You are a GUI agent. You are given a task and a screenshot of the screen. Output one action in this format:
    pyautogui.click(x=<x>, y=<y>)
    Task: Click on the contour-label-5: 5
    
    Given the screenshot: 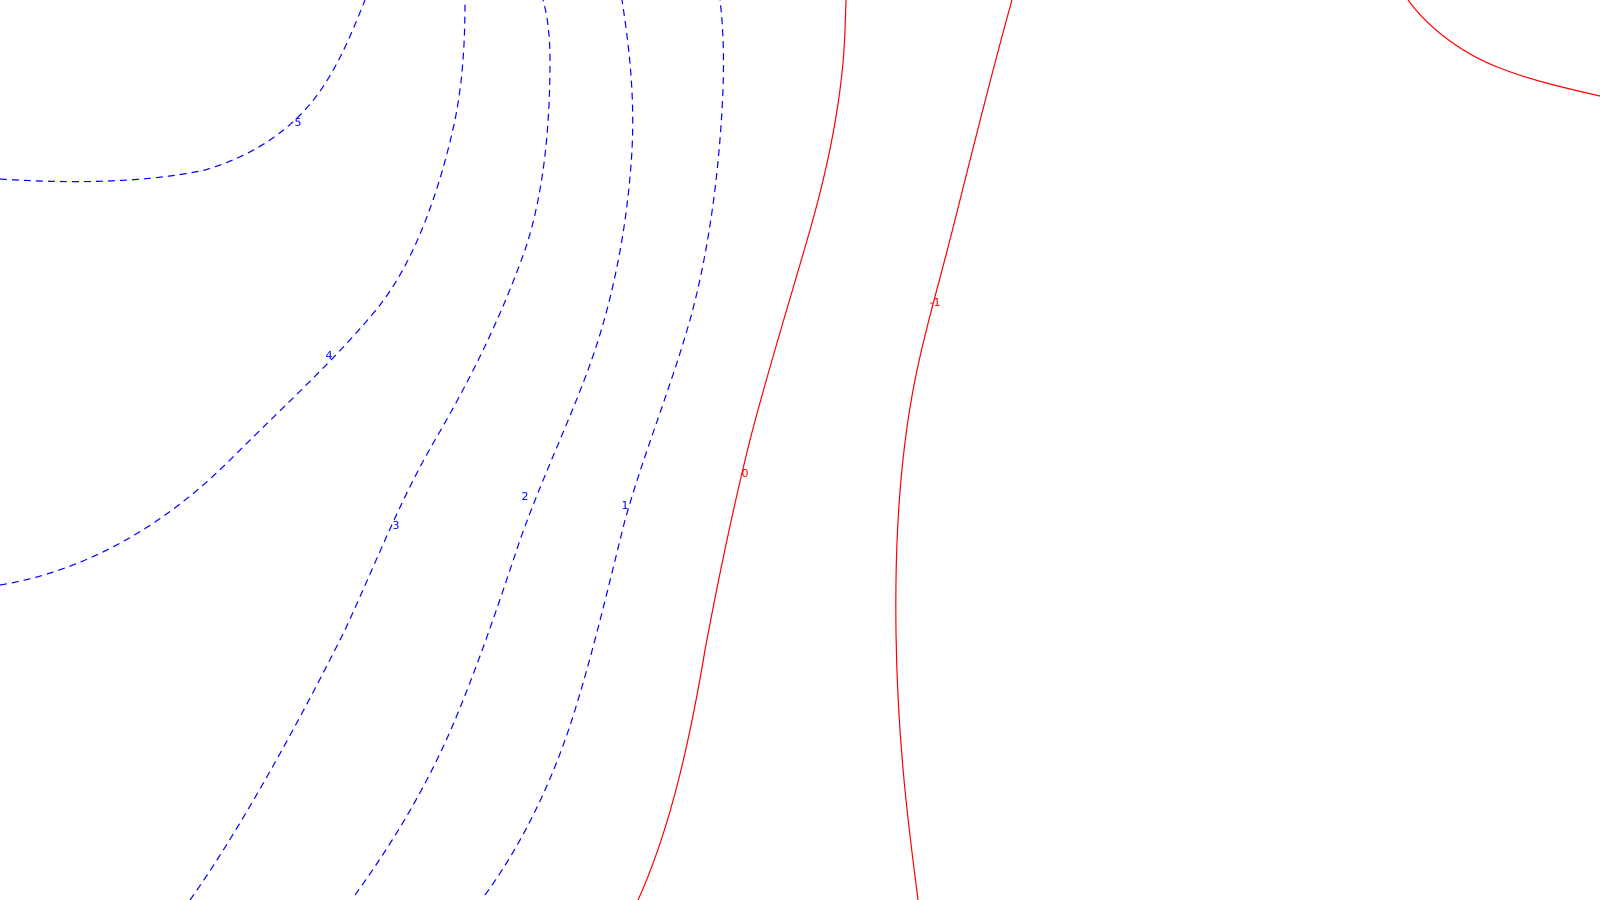 What is the action you would take?
    pyautogui.click(x=298, y=122)
    